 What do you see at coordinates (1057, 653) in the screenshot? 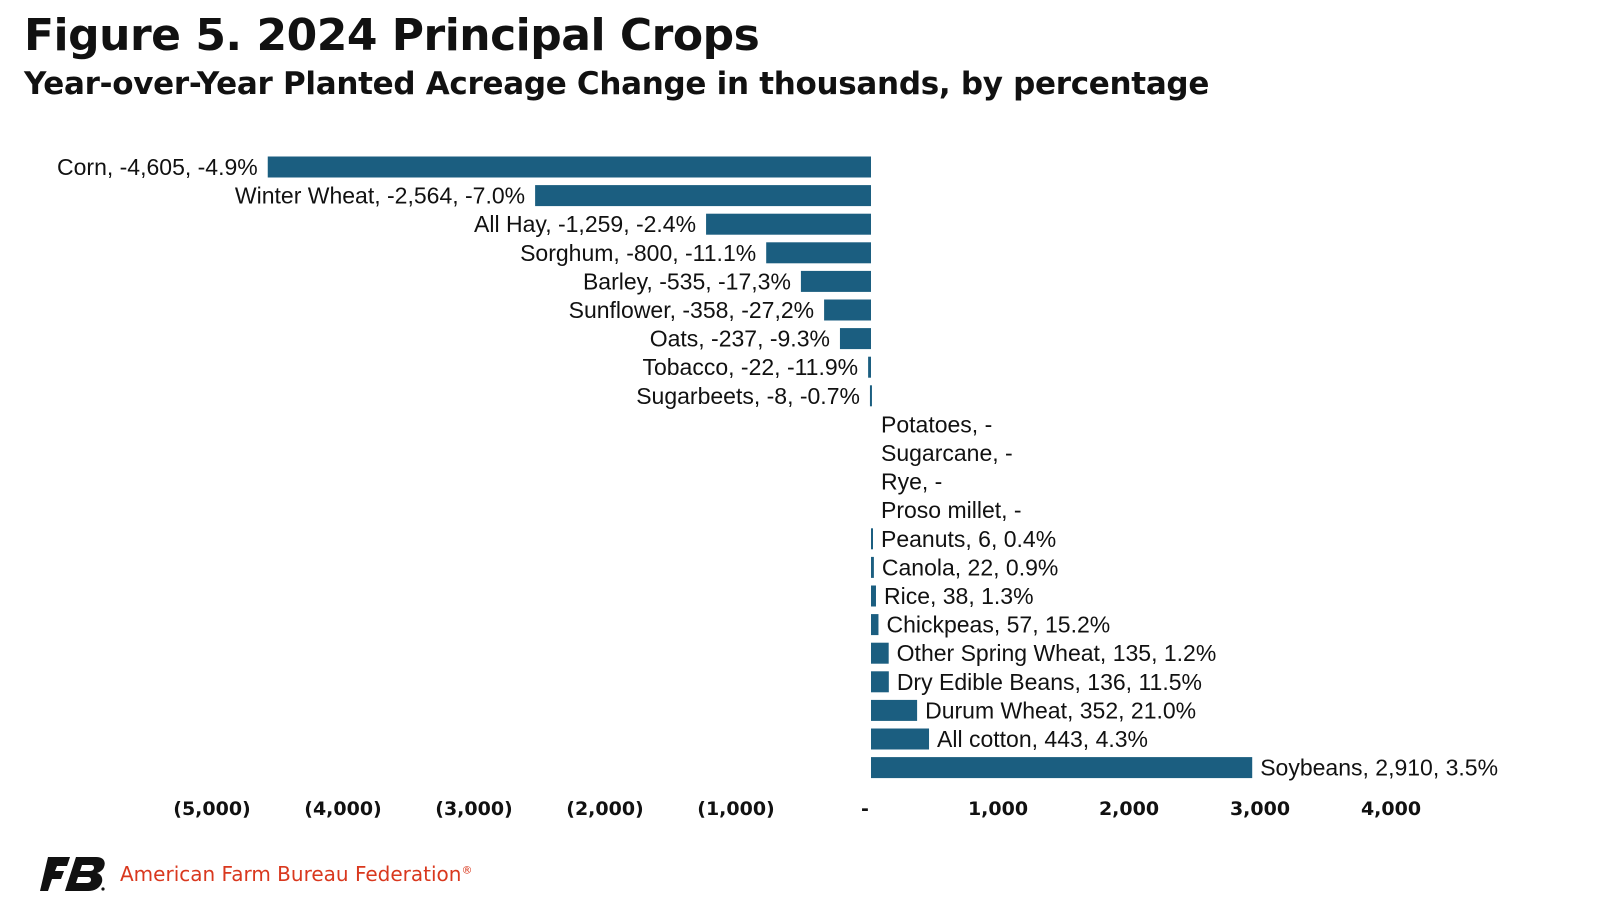
I see `data-label-other-spring-wheat: Other Spring Wheat, 135, 1.2%` at bounding box center [1057, 653].